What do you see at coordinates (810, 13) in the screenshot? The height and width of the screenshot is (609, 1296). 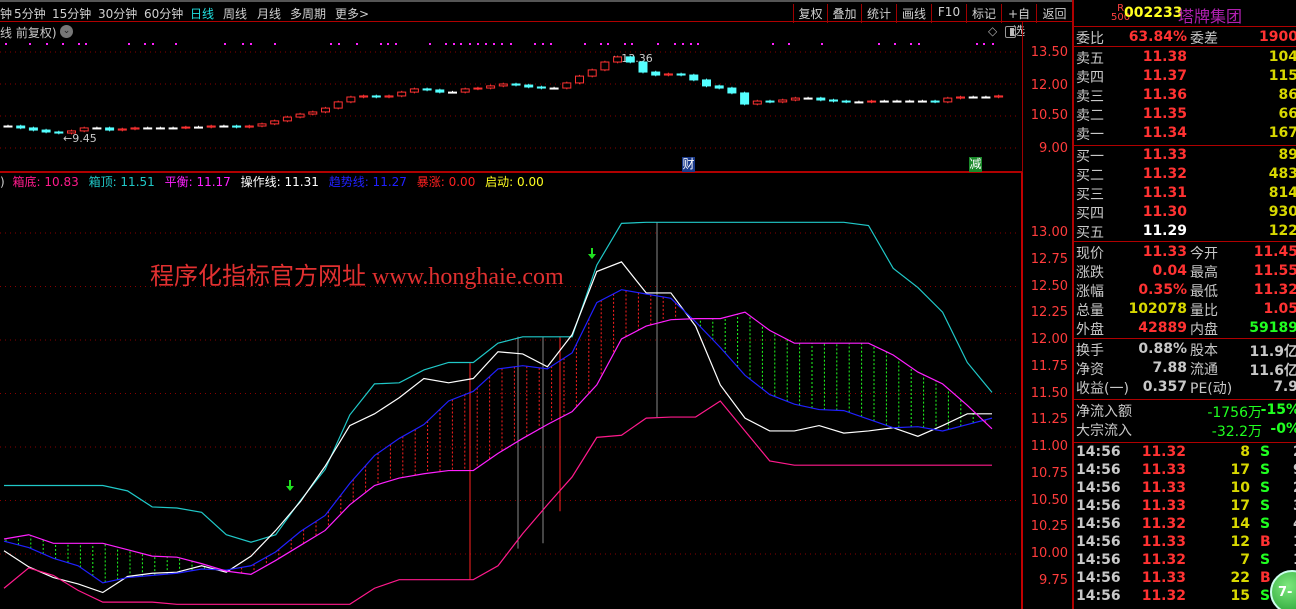 I see `fuquan-button: 复权` at bounding box center [810, 13].